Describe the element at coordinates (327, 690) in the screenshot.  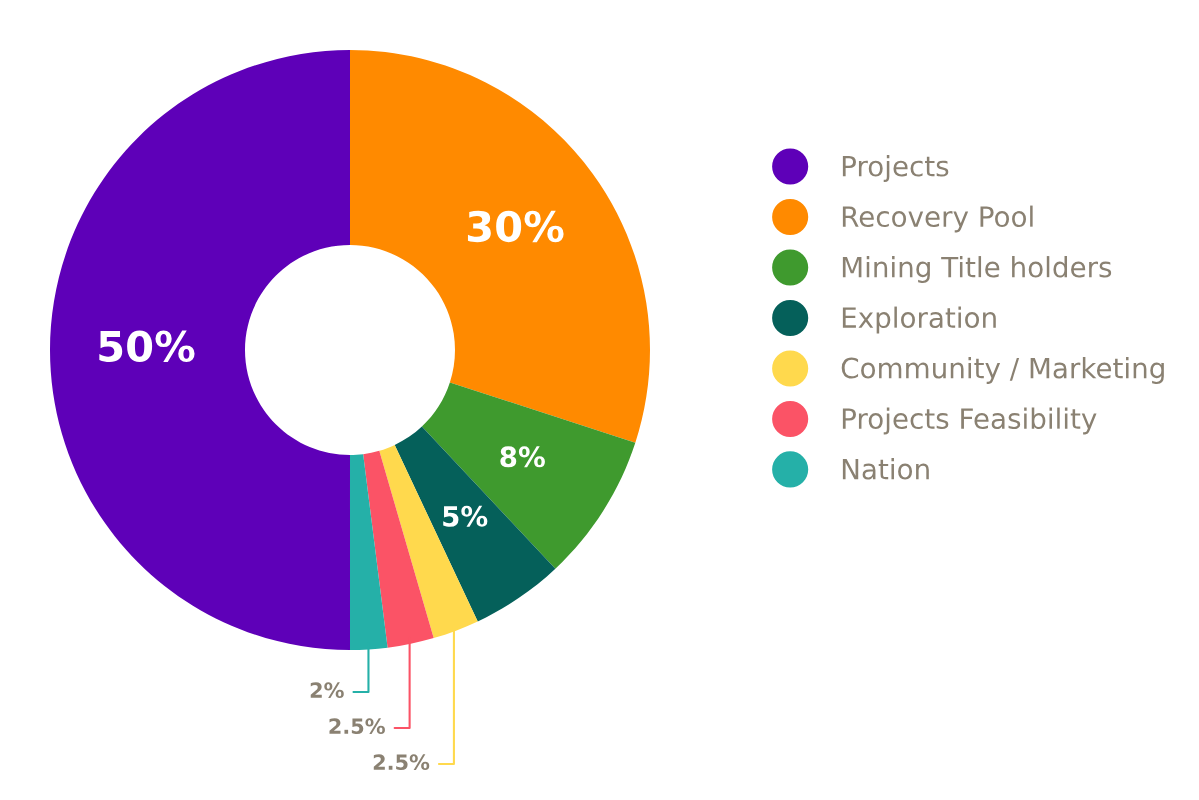
I see `data-label: 2%` at that location.